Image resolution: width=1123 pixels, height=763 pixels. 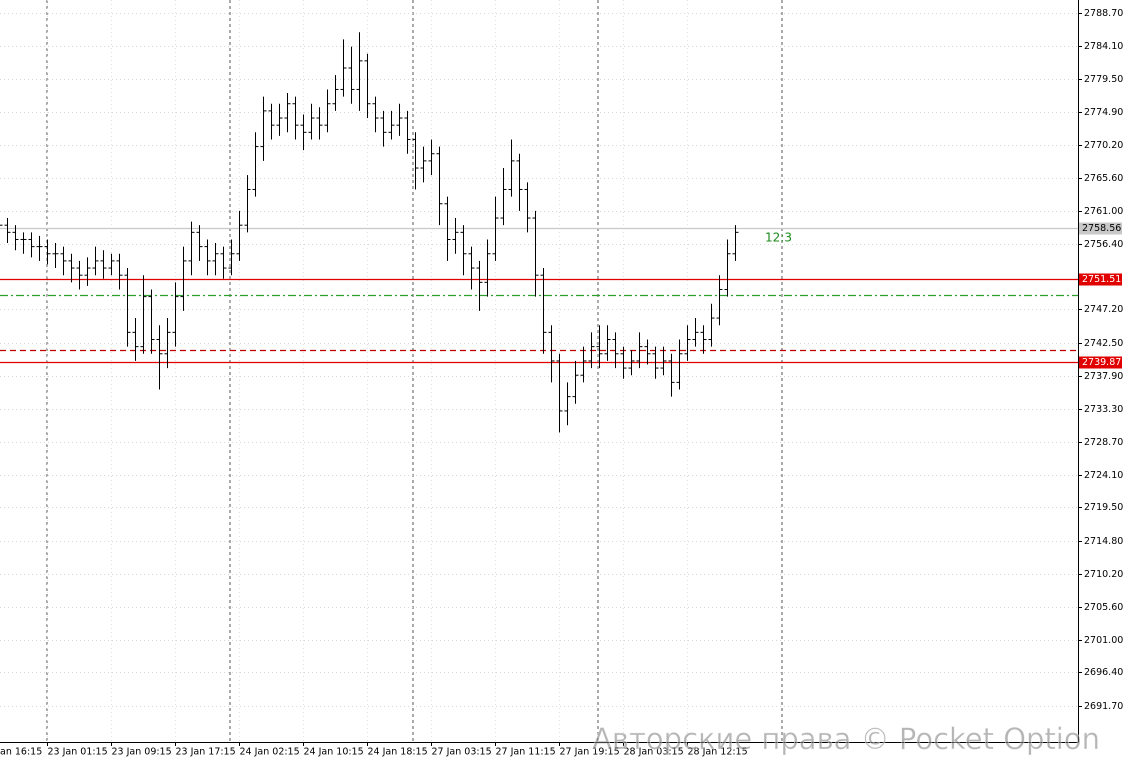 What do you see at coordinates (846, 739) in the screenshot?
I see `watermark: Авторские права © Pocket Option` at bounding box center [846, 739].